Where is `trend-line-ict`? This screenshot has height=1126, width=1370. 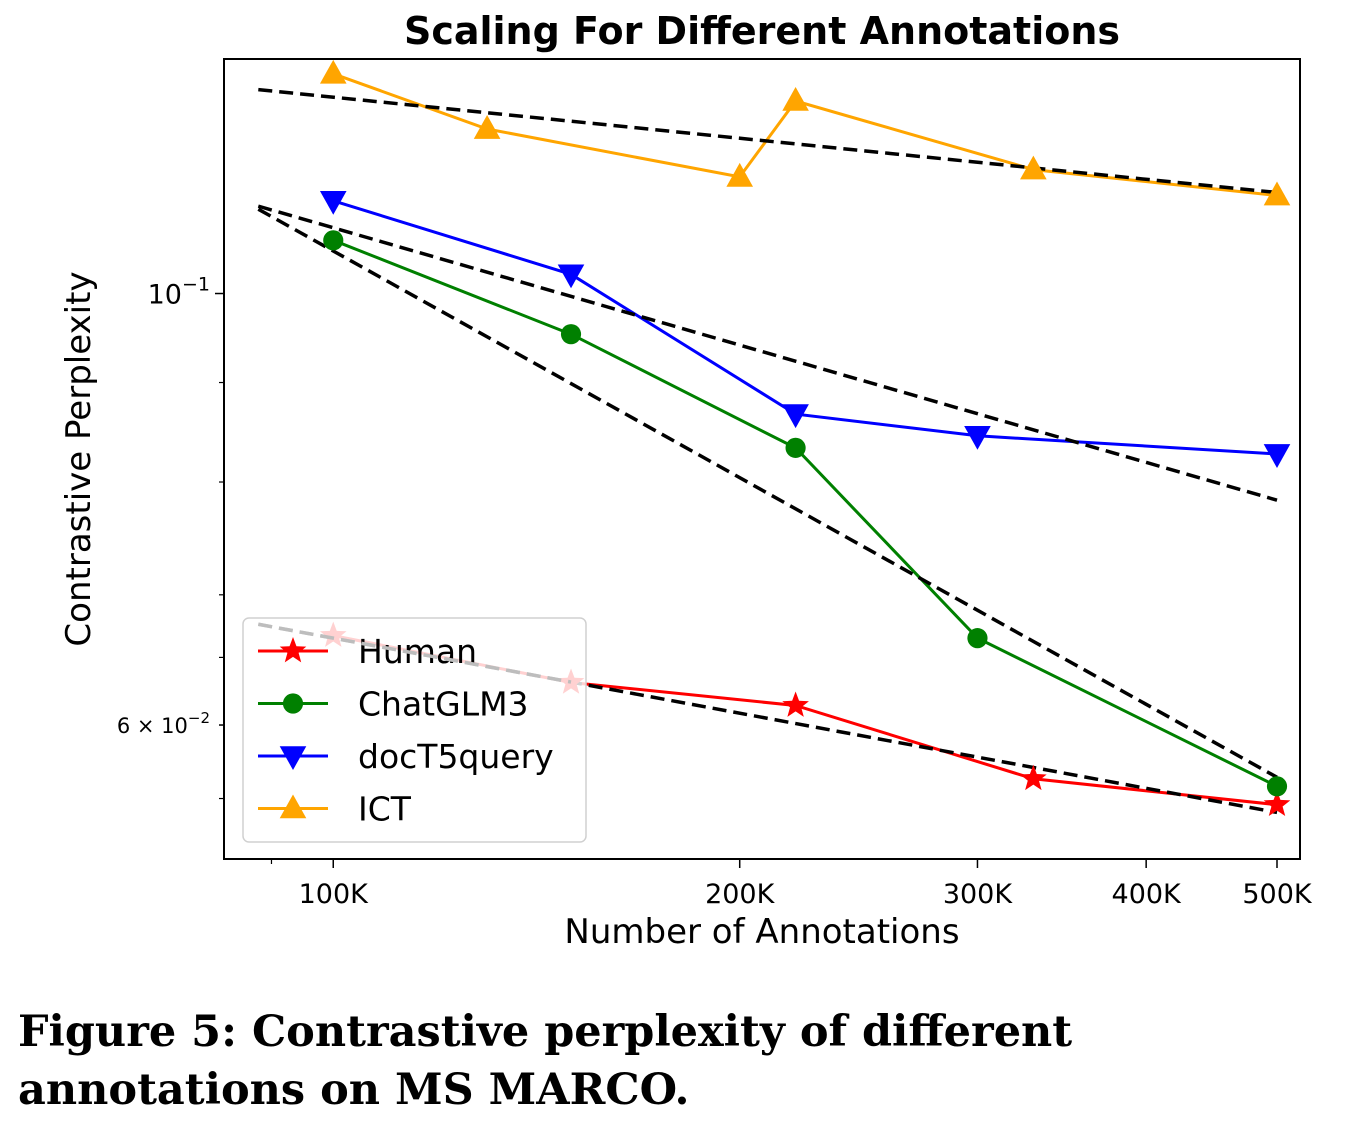
trend-line-ict is located at coordinates (768, 141).